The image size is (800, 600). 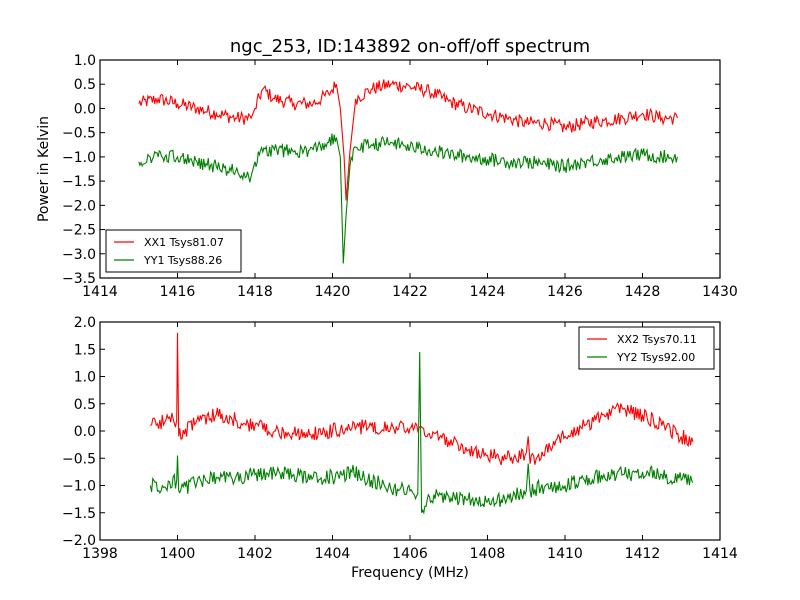 I want to click on legend-label: XX2 Tsys70.11, so click(x=657, y=339).